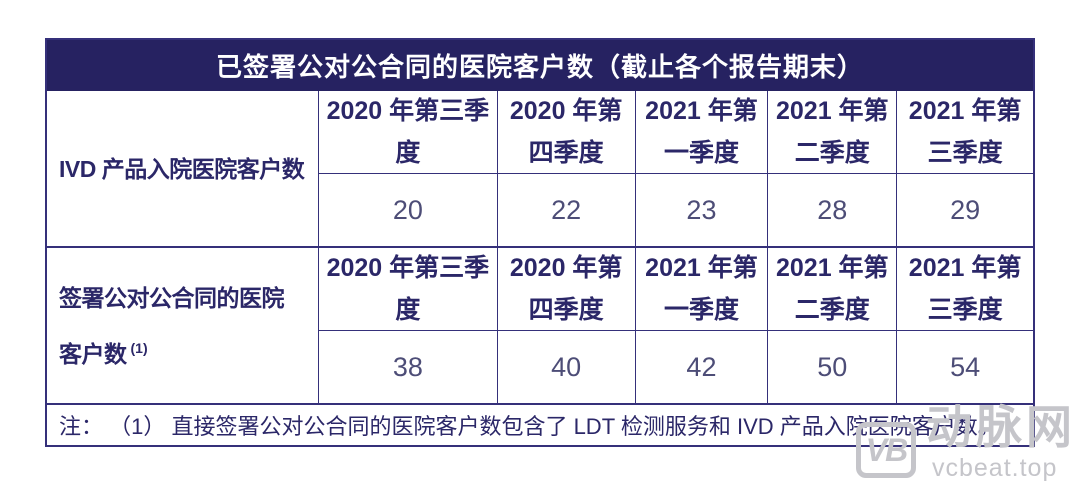 The height and width of the screenshot is (489, 1080). What do you see at coordinates (995, 468) in the screenshot?
I see `watermark-url-text: vcbeat.top` at bounding box center [995, 468].